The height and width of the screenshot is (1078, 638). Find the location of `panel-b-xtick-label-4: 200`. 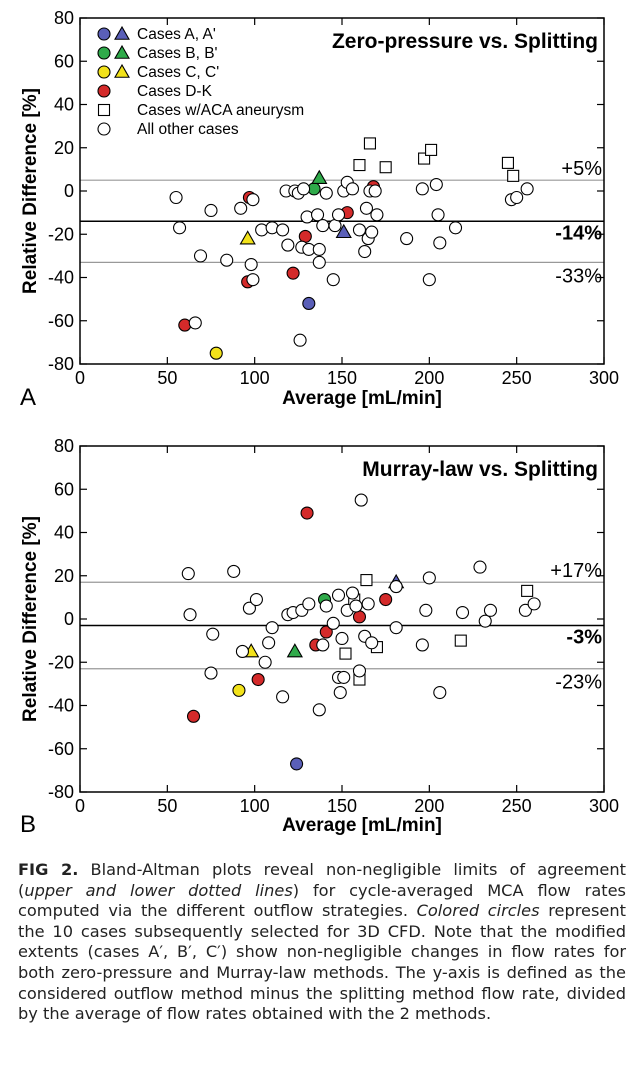

panel-b-xtick-label-4: 200 is located at coordinates (429, 806).